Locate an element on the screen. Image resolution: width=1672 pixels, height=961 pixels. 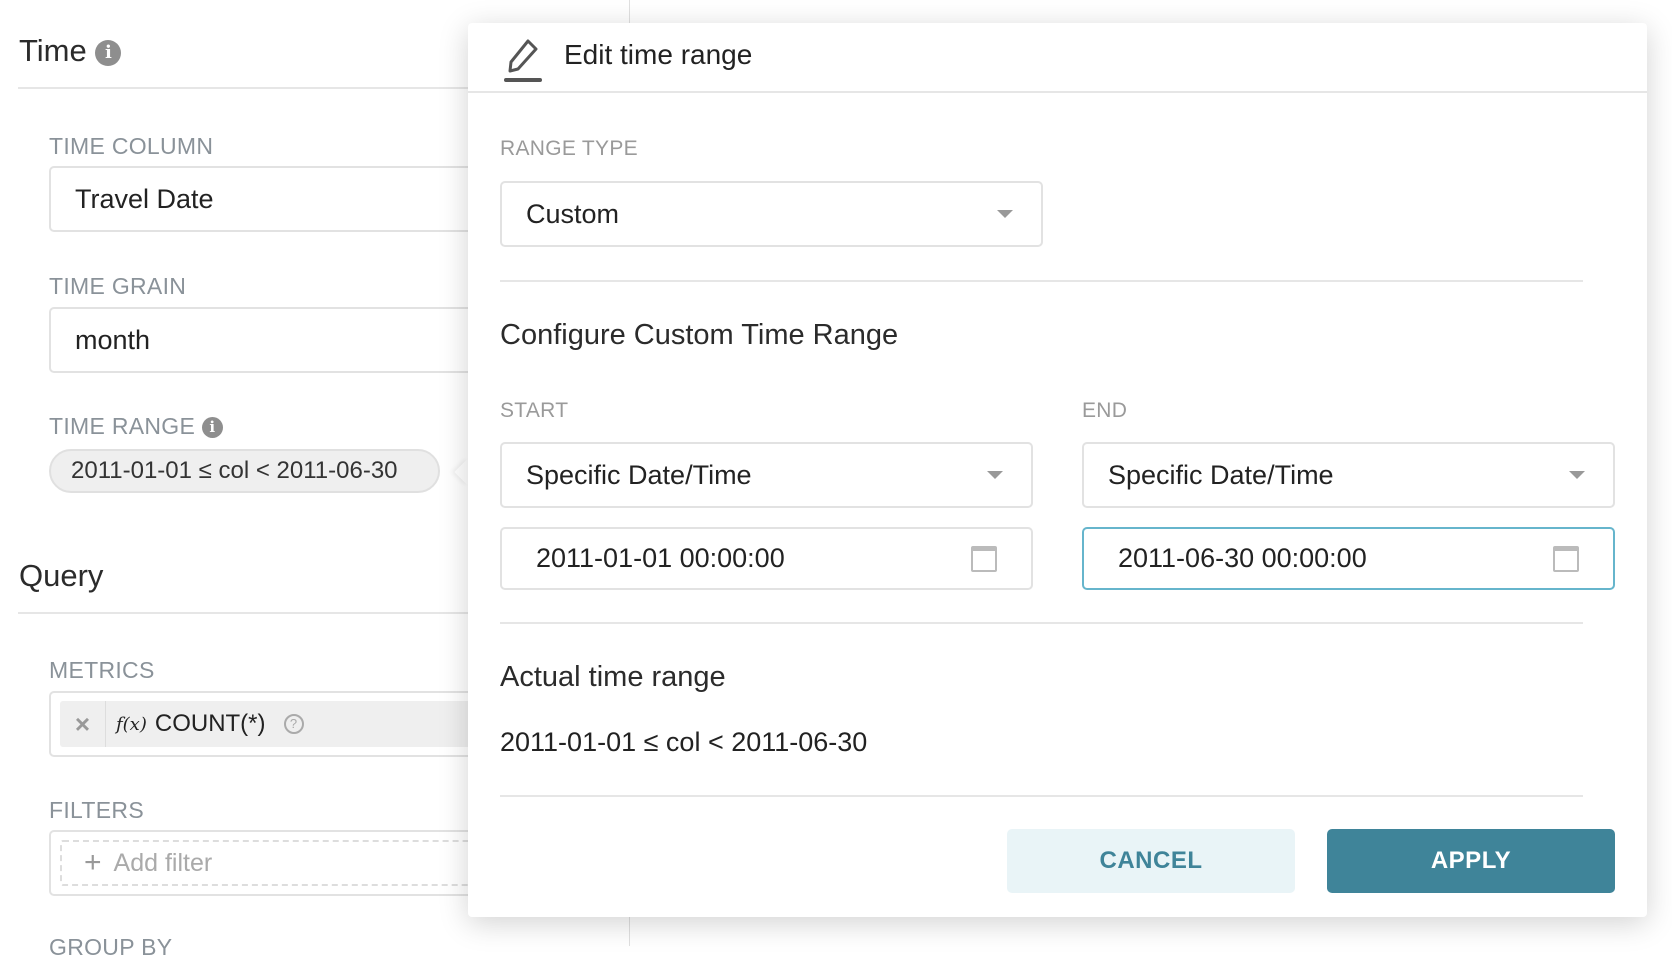
range-type-label: RANGE TYPE is located at coordinates (569, 148).